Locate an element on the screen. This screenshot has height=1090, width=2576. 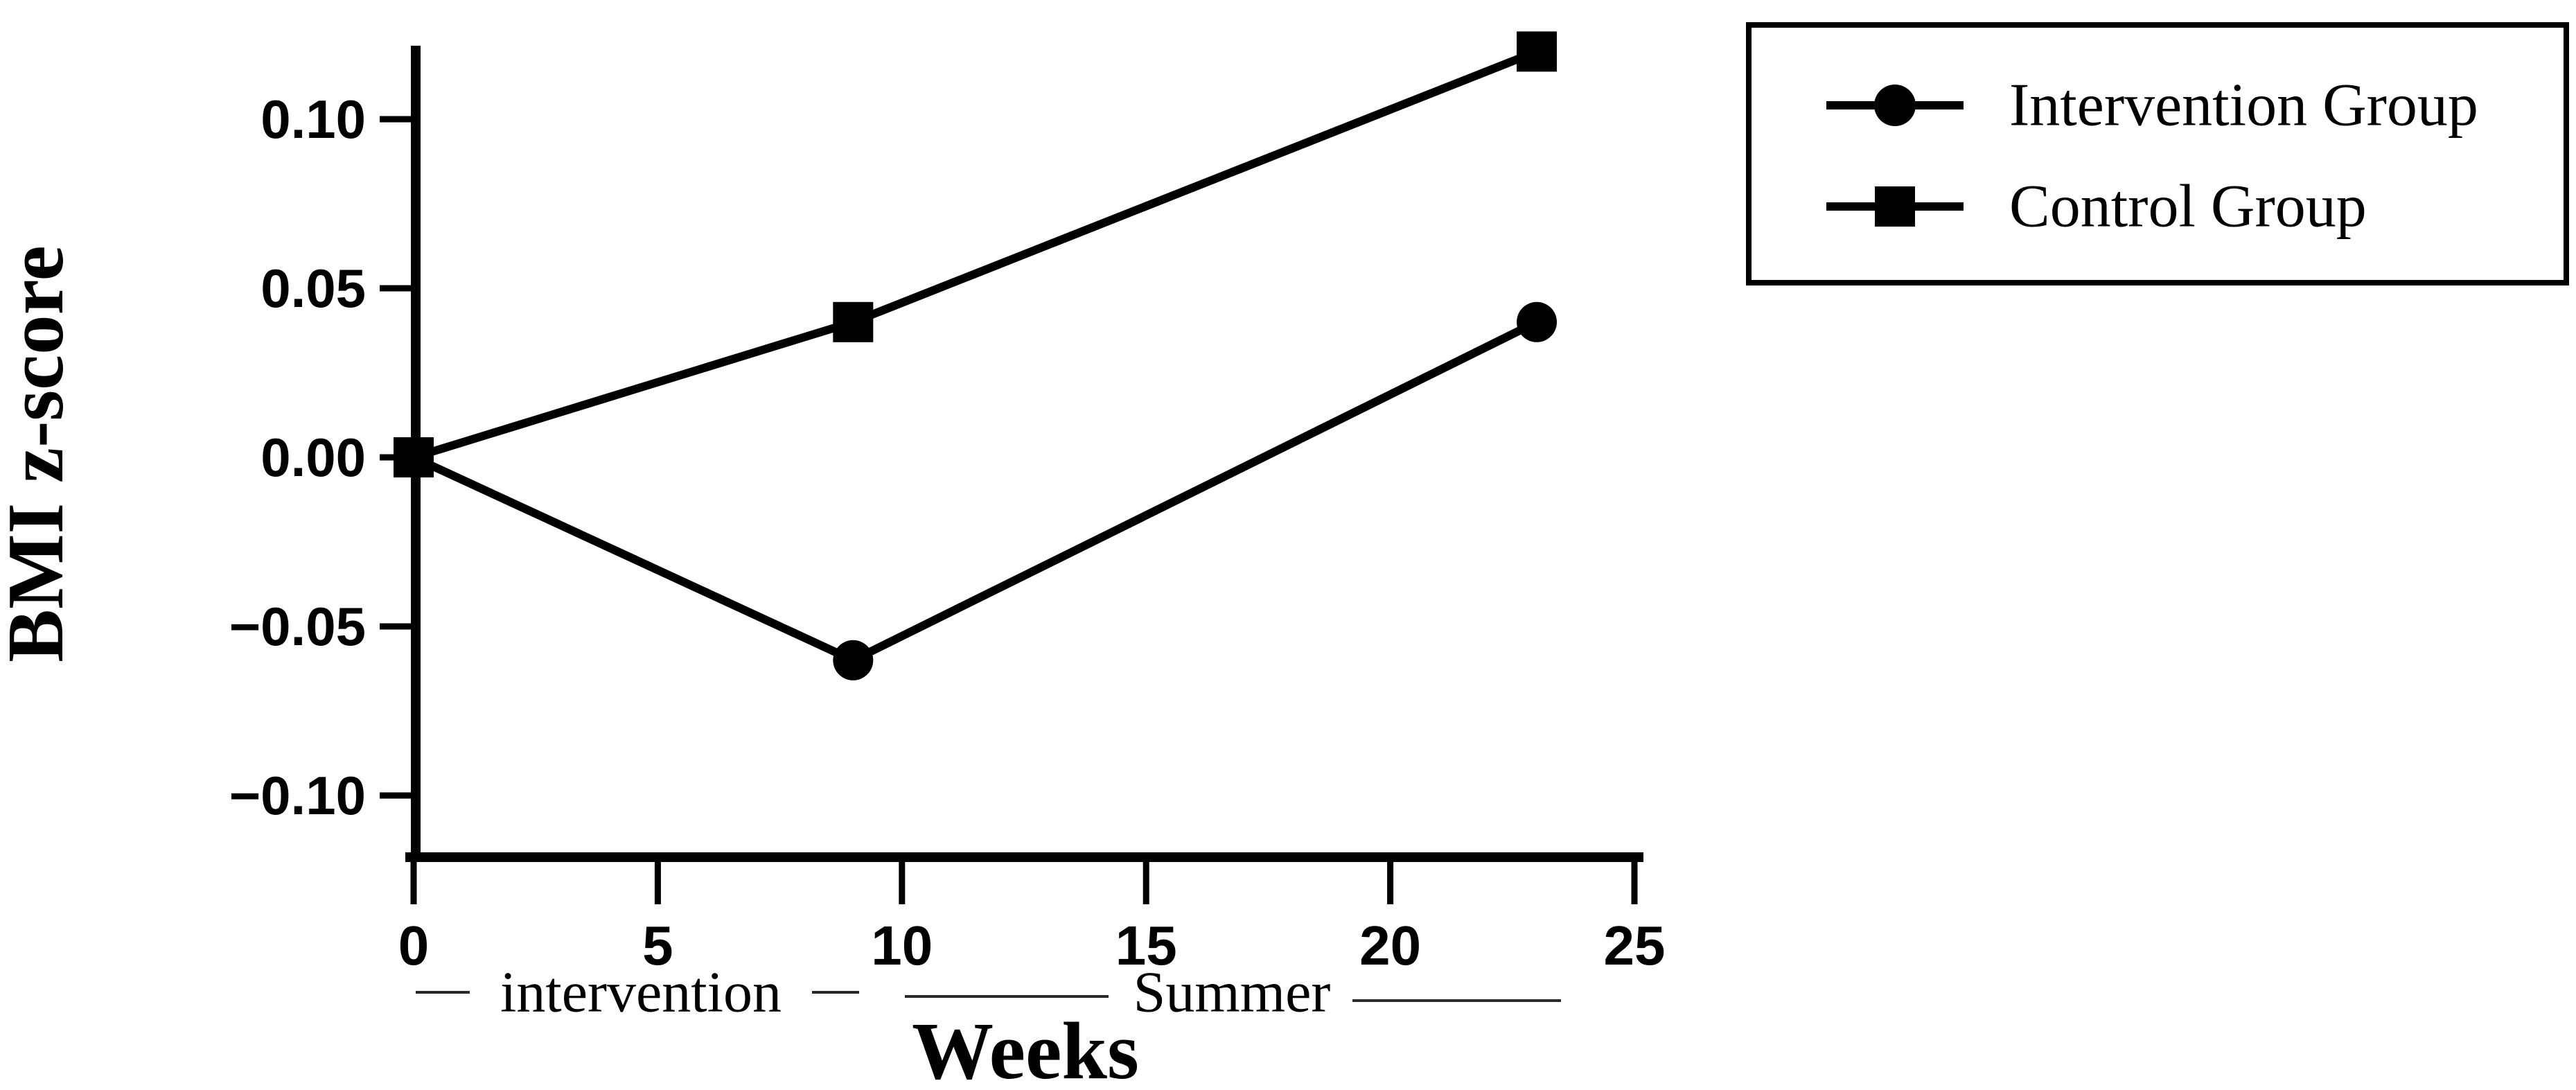
y-tick-label: 0.10 is located at coordinates (313, 120).